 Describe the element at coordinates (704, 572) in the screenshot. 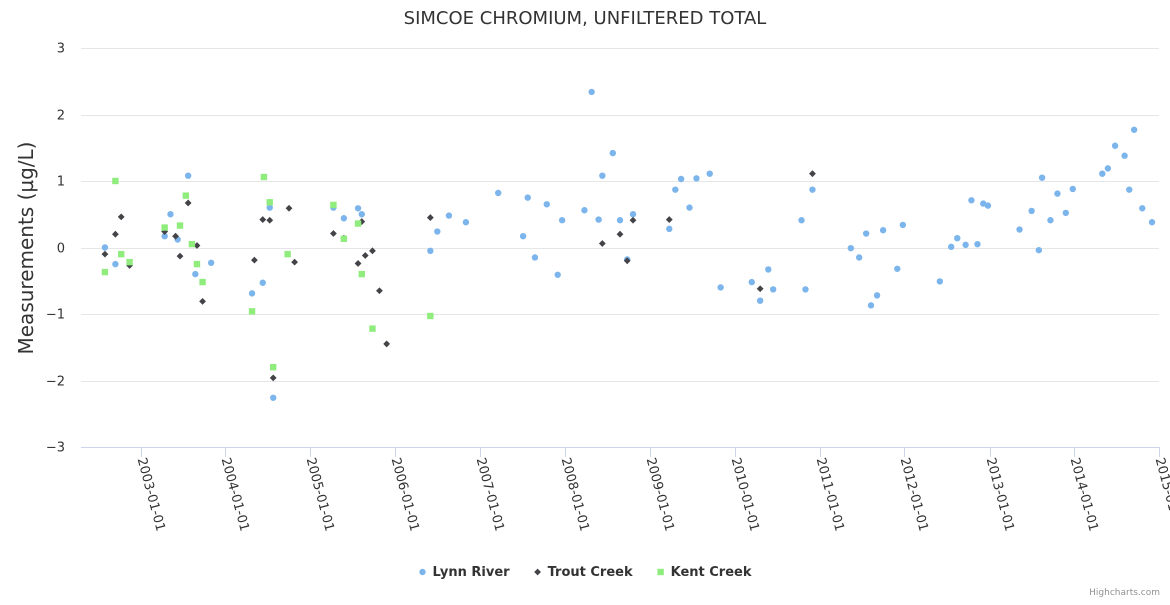

I see `legend-item-kent-creek: Kent Creek` at that location.